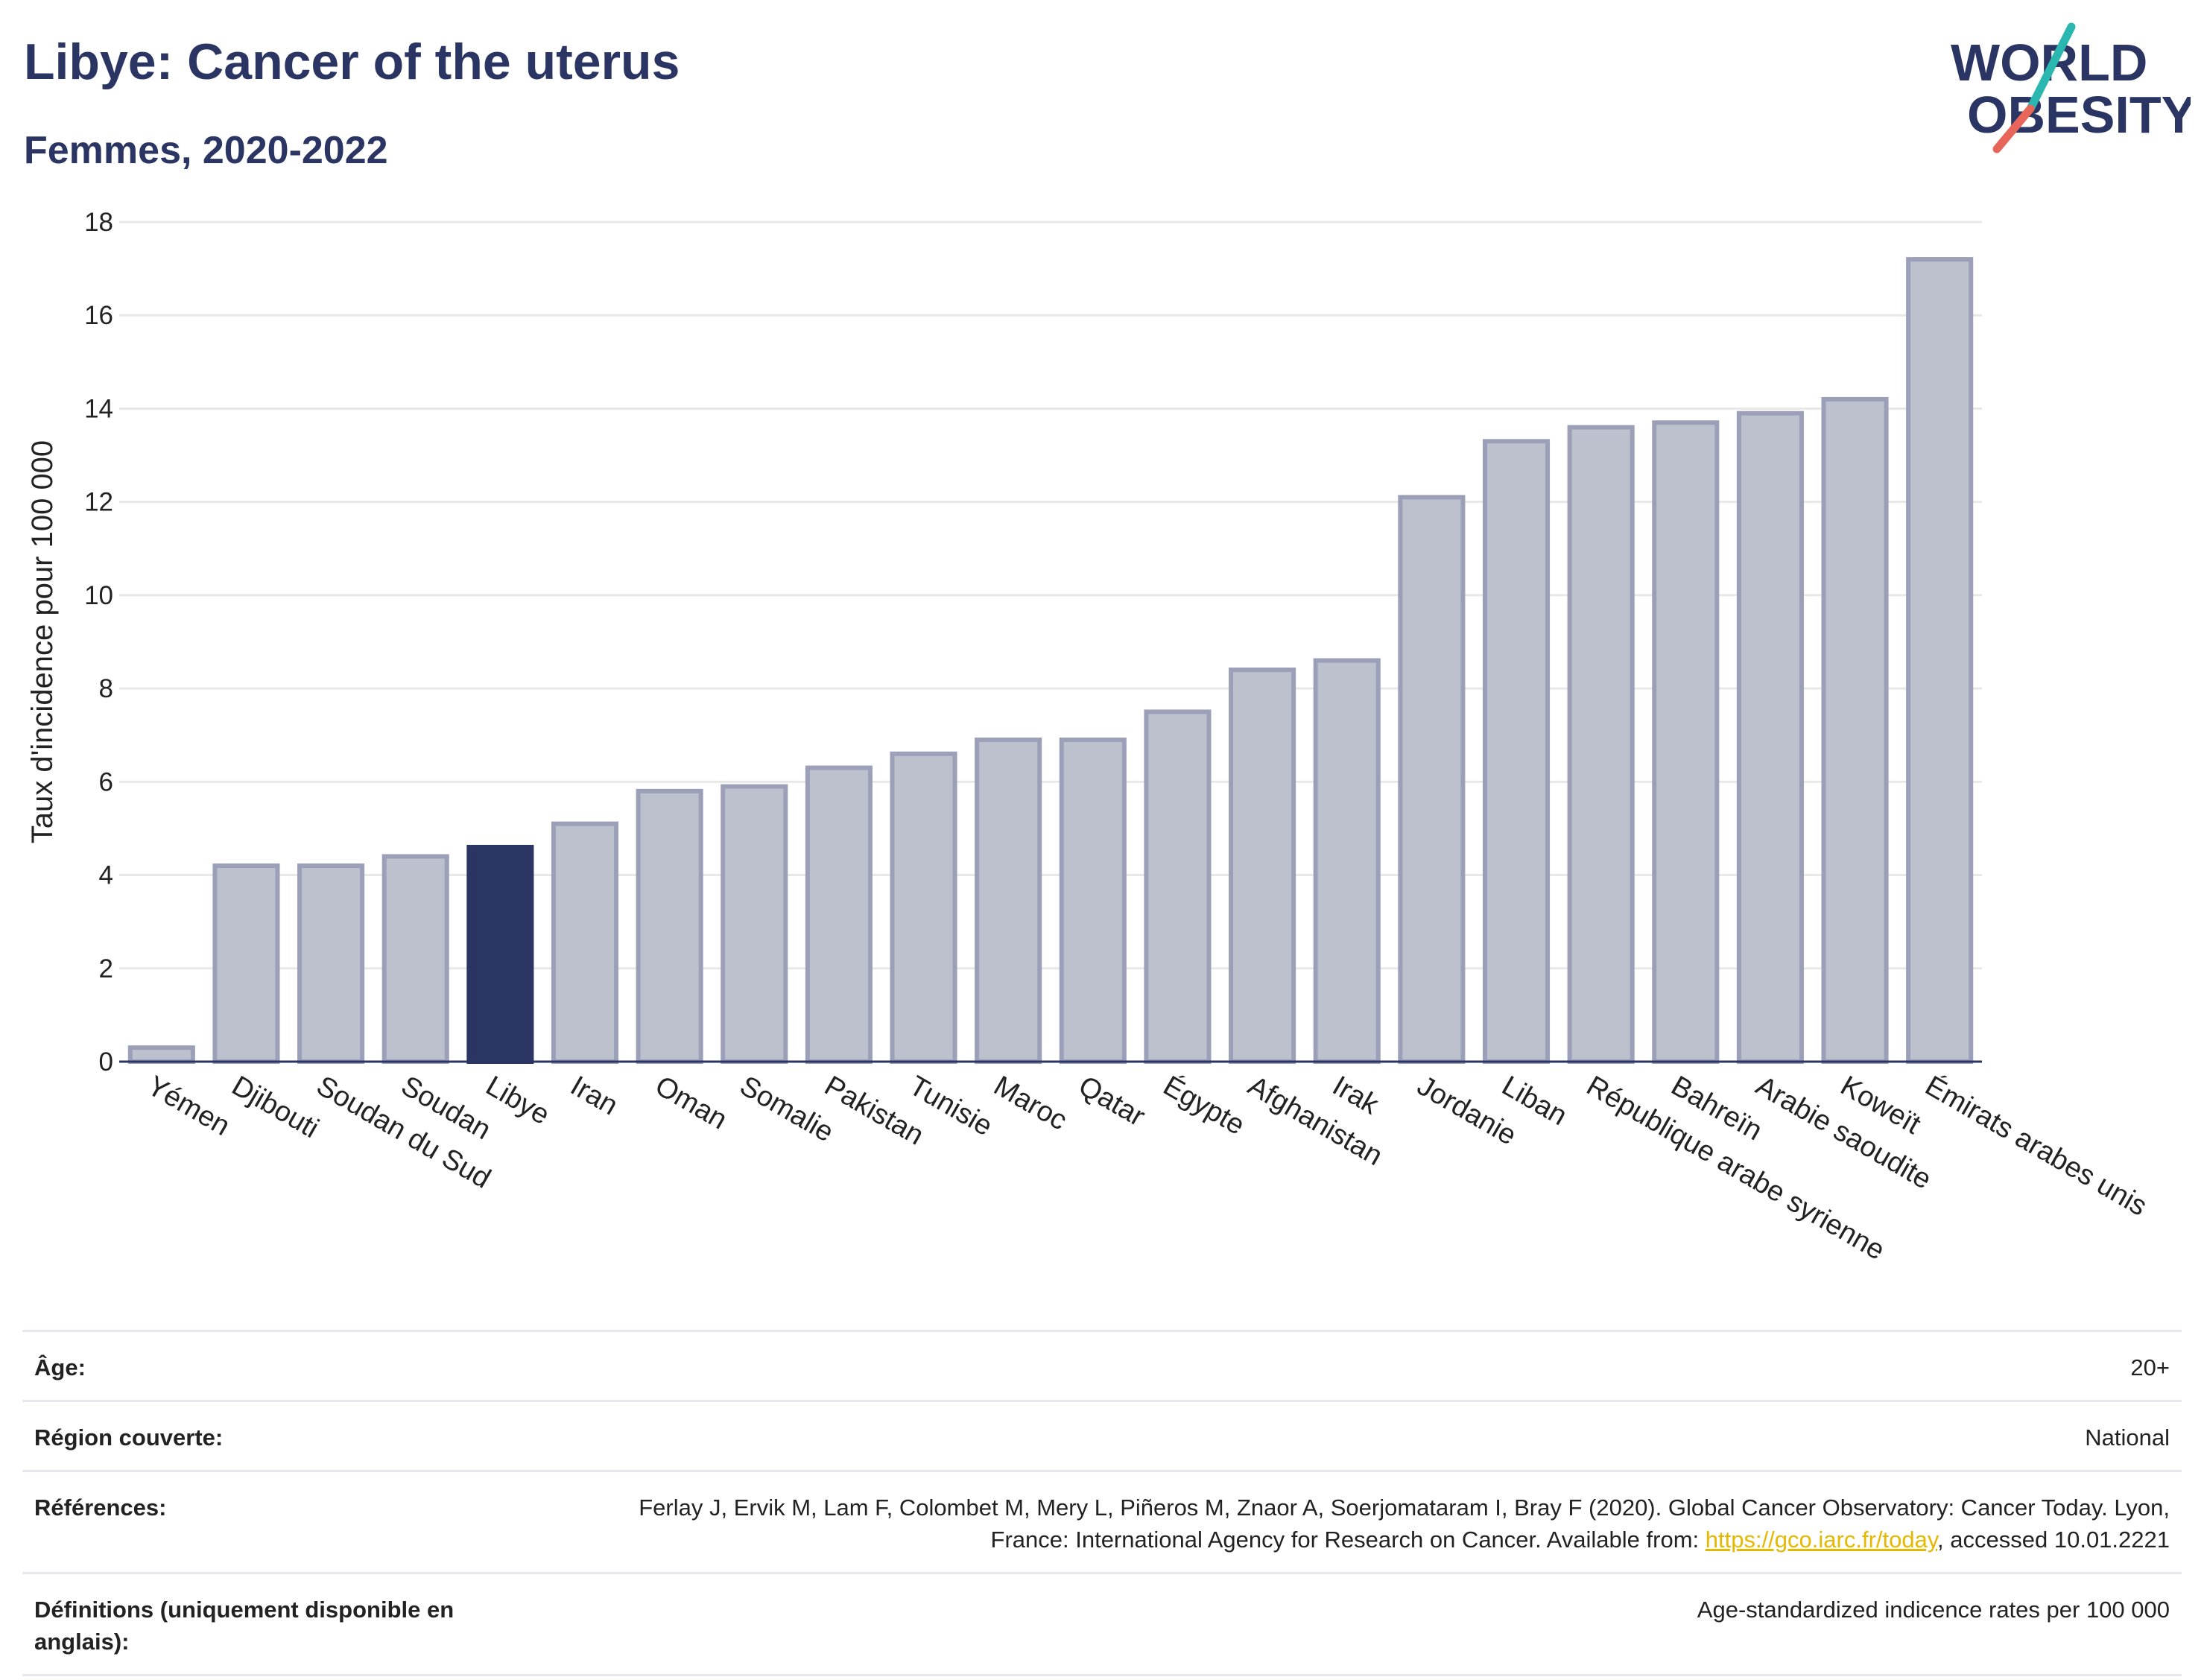  Describe the element at coordinates (98, 408) in the screenshot. I see `y-tick-label: 14` at that location.